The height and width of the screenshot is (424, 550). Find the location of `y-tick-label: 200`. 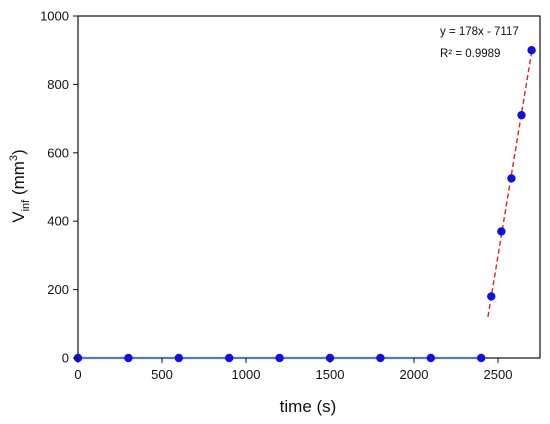

y-tick-label: 200 is located at coordinates (58, 289).